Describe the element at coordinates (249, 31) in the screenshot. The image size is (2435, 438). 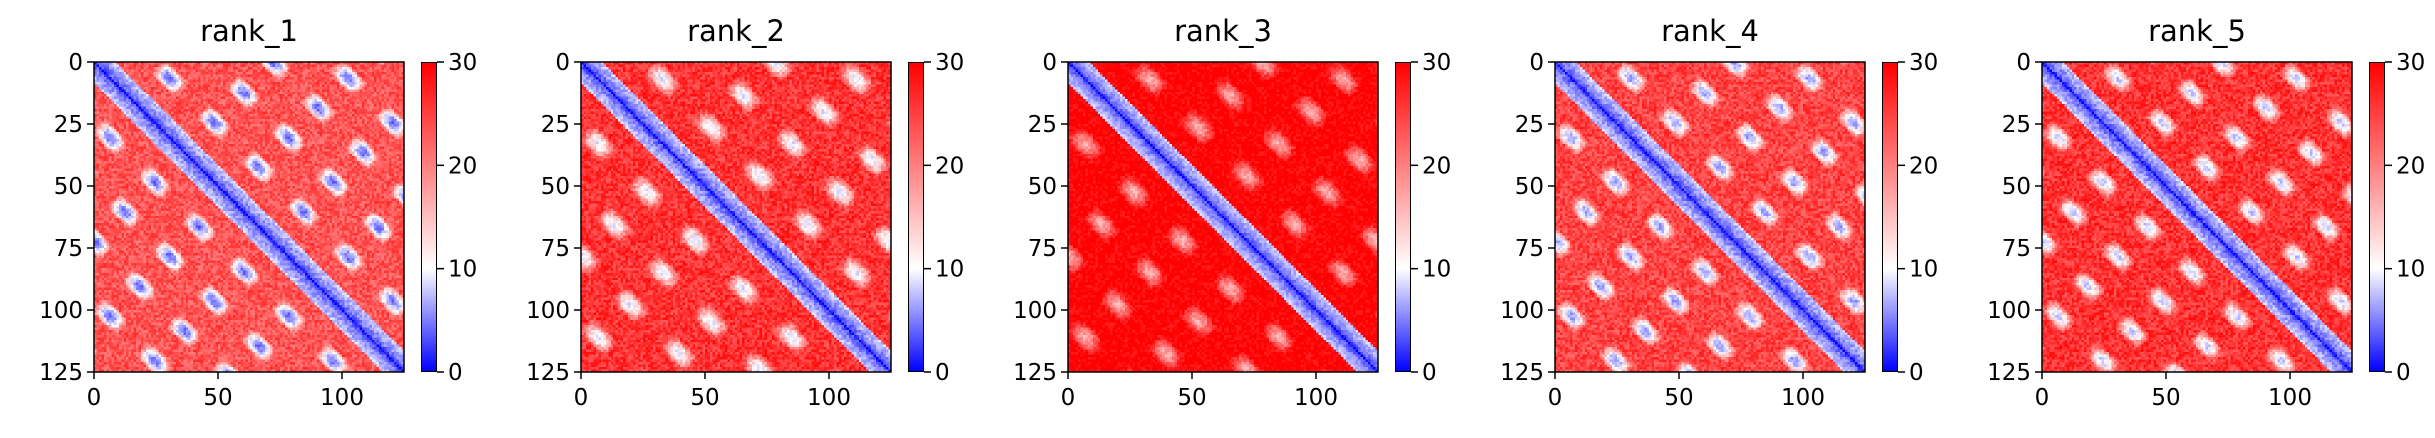
I see `panel-title: rank_1` at that location.